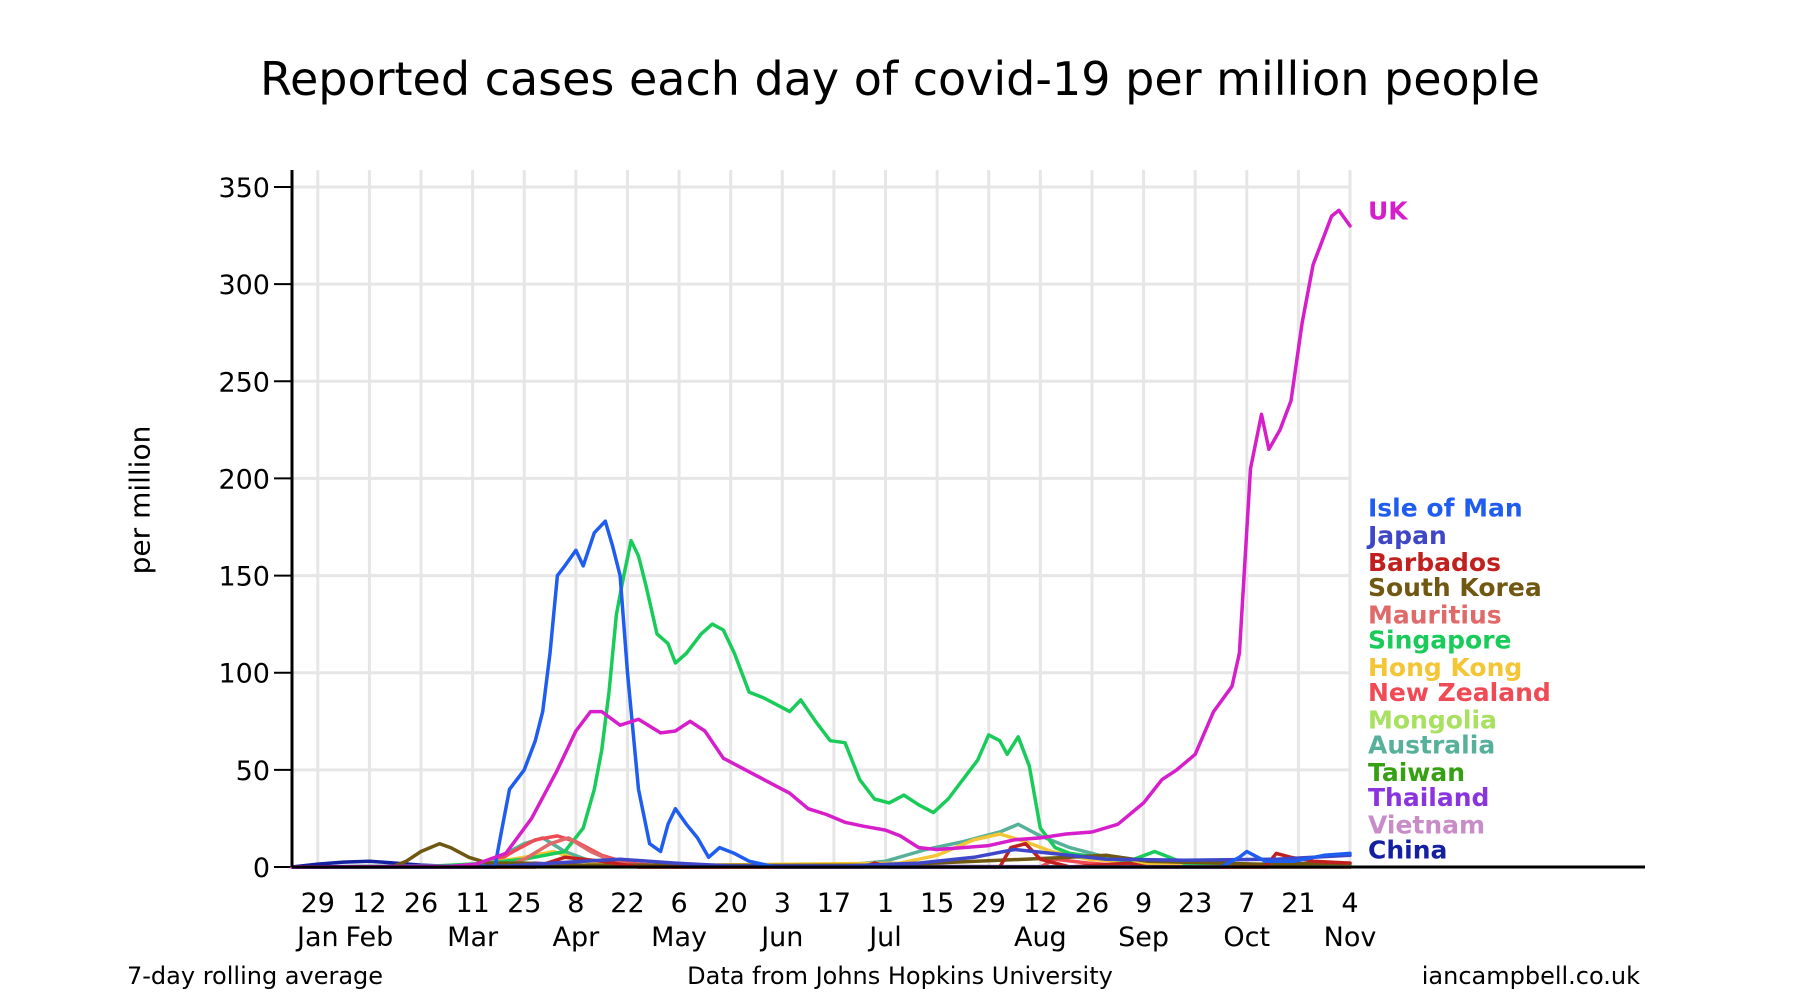  Describe the element at coordinates (627, 903) in the screenshot. I see `x-tick-label: 22` at that location.